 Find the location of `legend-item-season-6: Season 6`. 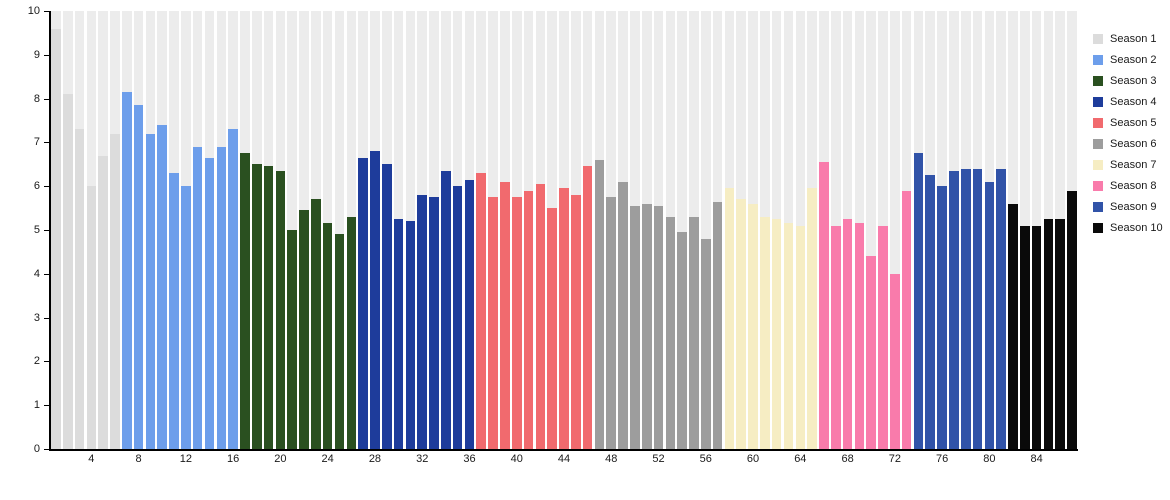

legend-item-season-6: Season 6 is located at coordinates (1128, 143).